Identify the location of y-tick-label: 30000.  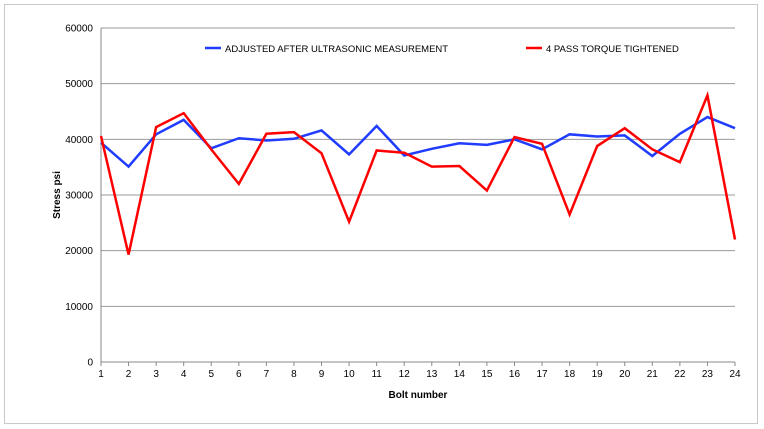
(79, 196).